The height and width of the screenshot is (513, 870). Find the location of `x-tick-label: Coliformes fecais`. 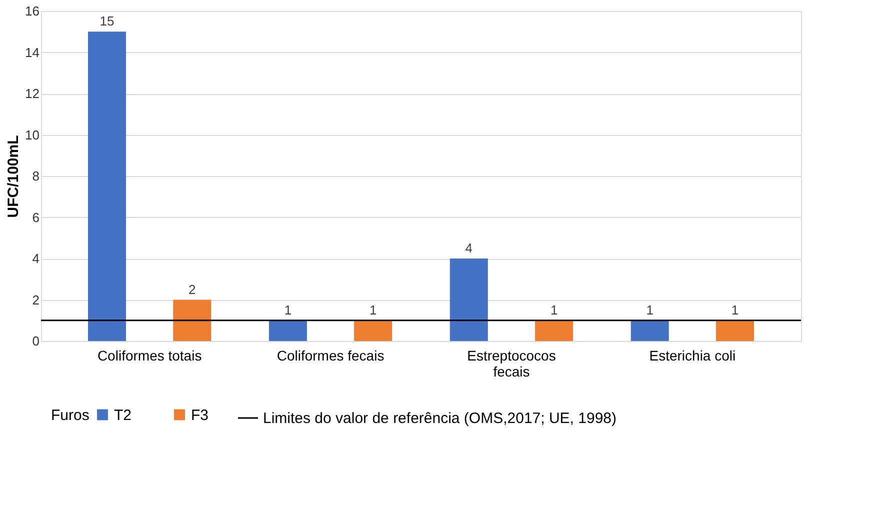

x-tick-label: Coliformes fecais is located at coordinates (330, 356).